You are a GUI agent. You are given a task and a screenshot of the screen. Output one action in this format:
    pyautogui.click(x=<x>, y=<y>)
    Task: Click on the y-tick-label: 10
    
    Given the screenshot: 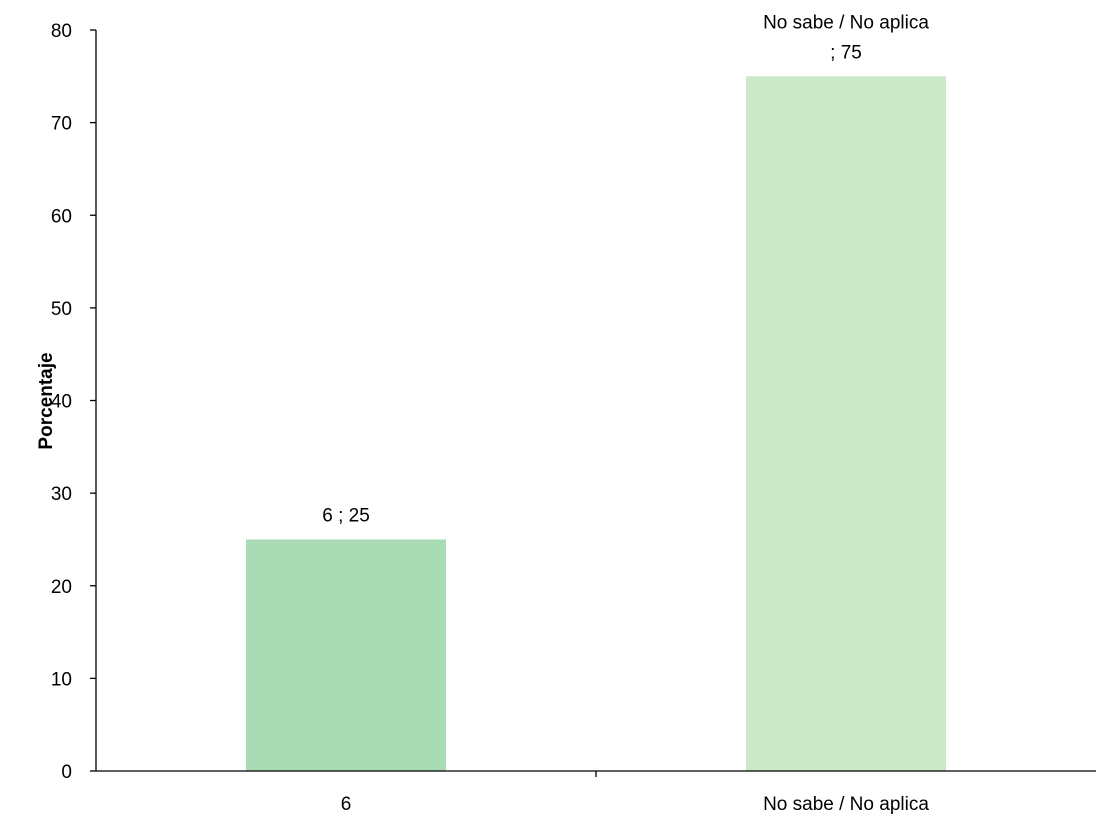 What is the action you would take?
    pyautogui.click(x=61, y=679)
    